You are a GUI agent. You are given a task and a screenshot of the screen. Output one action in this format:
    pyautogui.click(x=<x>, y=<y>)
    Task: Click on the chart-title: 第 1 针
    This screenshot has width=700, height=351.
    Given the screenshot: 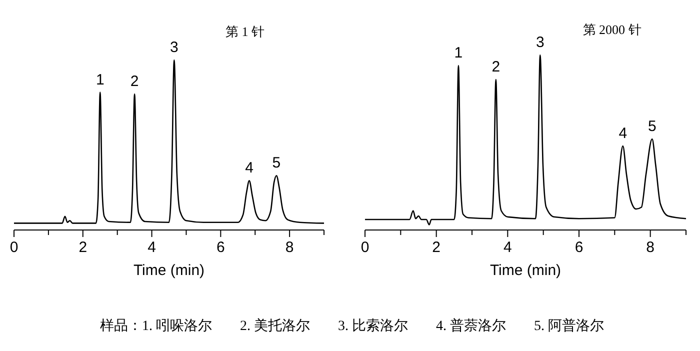 What is the action you would take?
    pyautogui.click(x=245, y=31)
    